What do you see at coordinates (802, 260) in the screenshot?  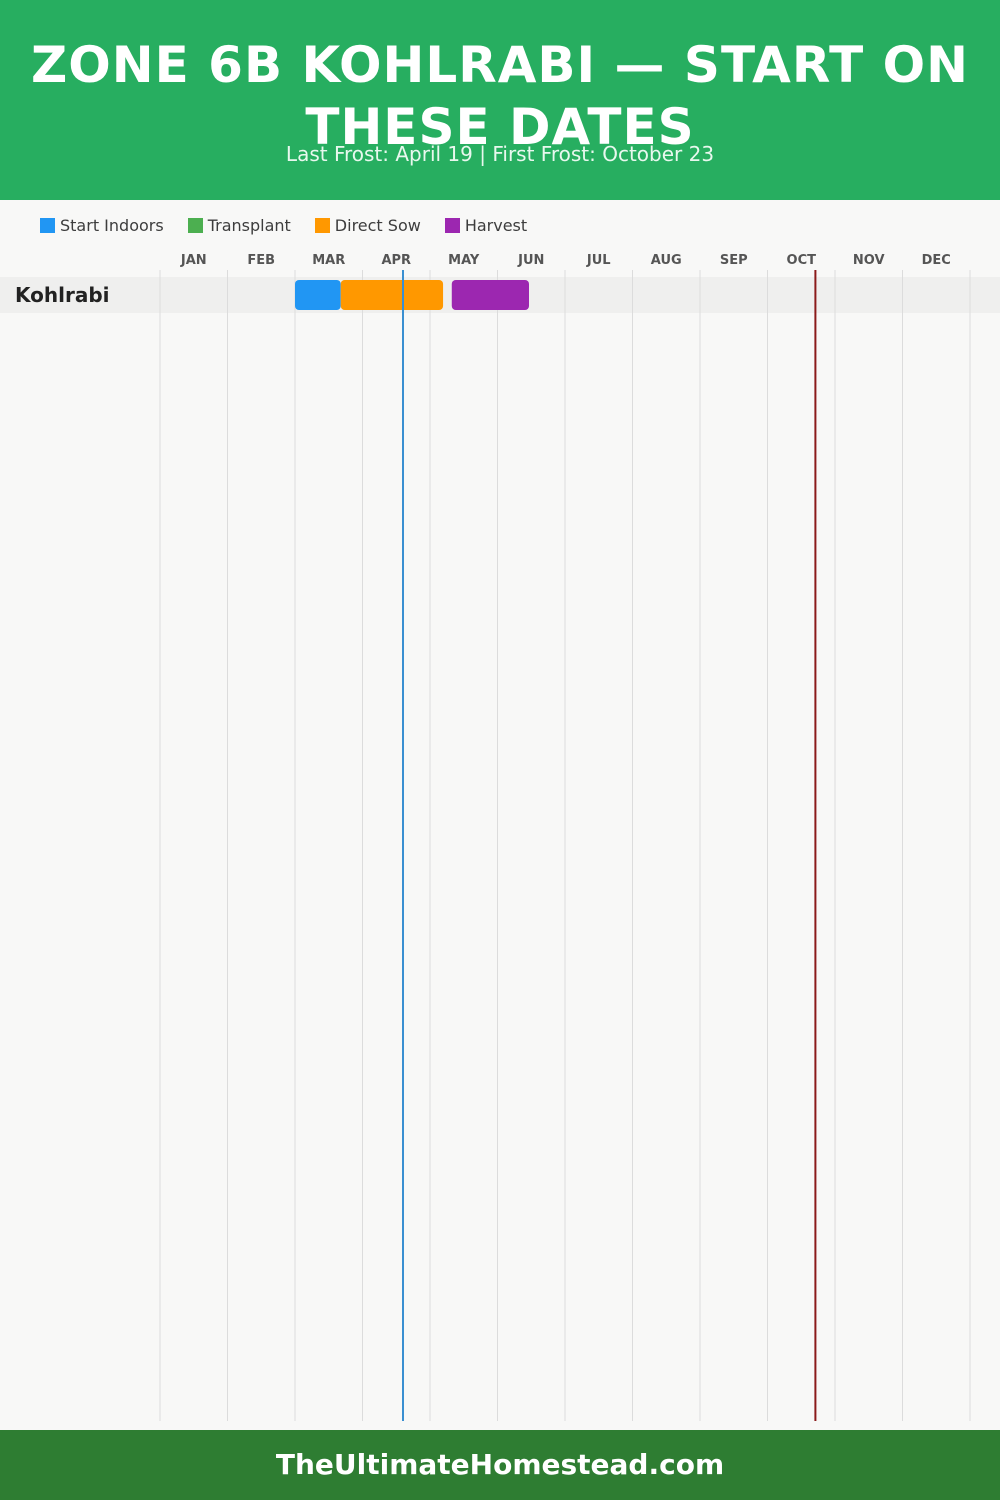 I see `month-label: OCT` at bounding box center [802, 260].